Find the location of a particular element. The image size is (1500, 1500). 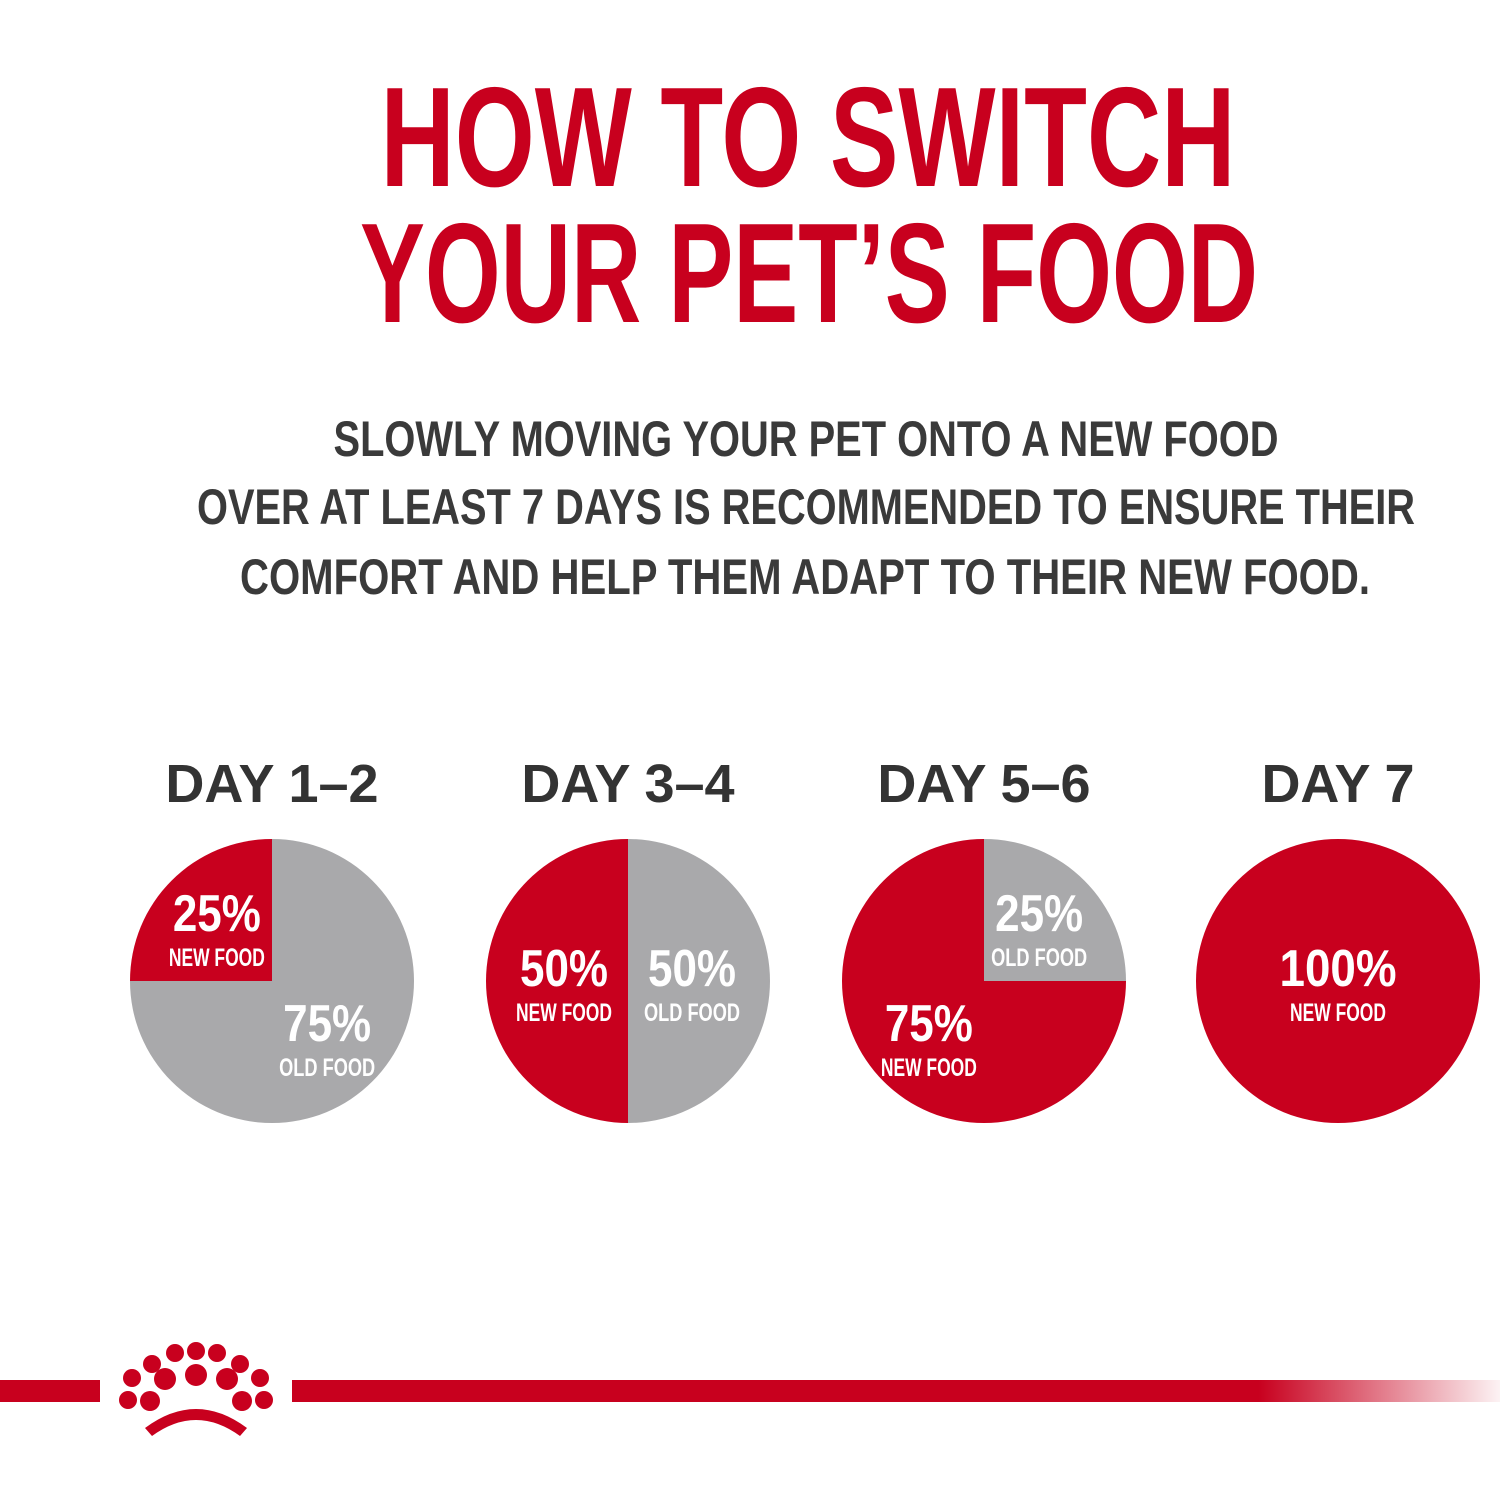

footer is located at coordinates (750, 1389).